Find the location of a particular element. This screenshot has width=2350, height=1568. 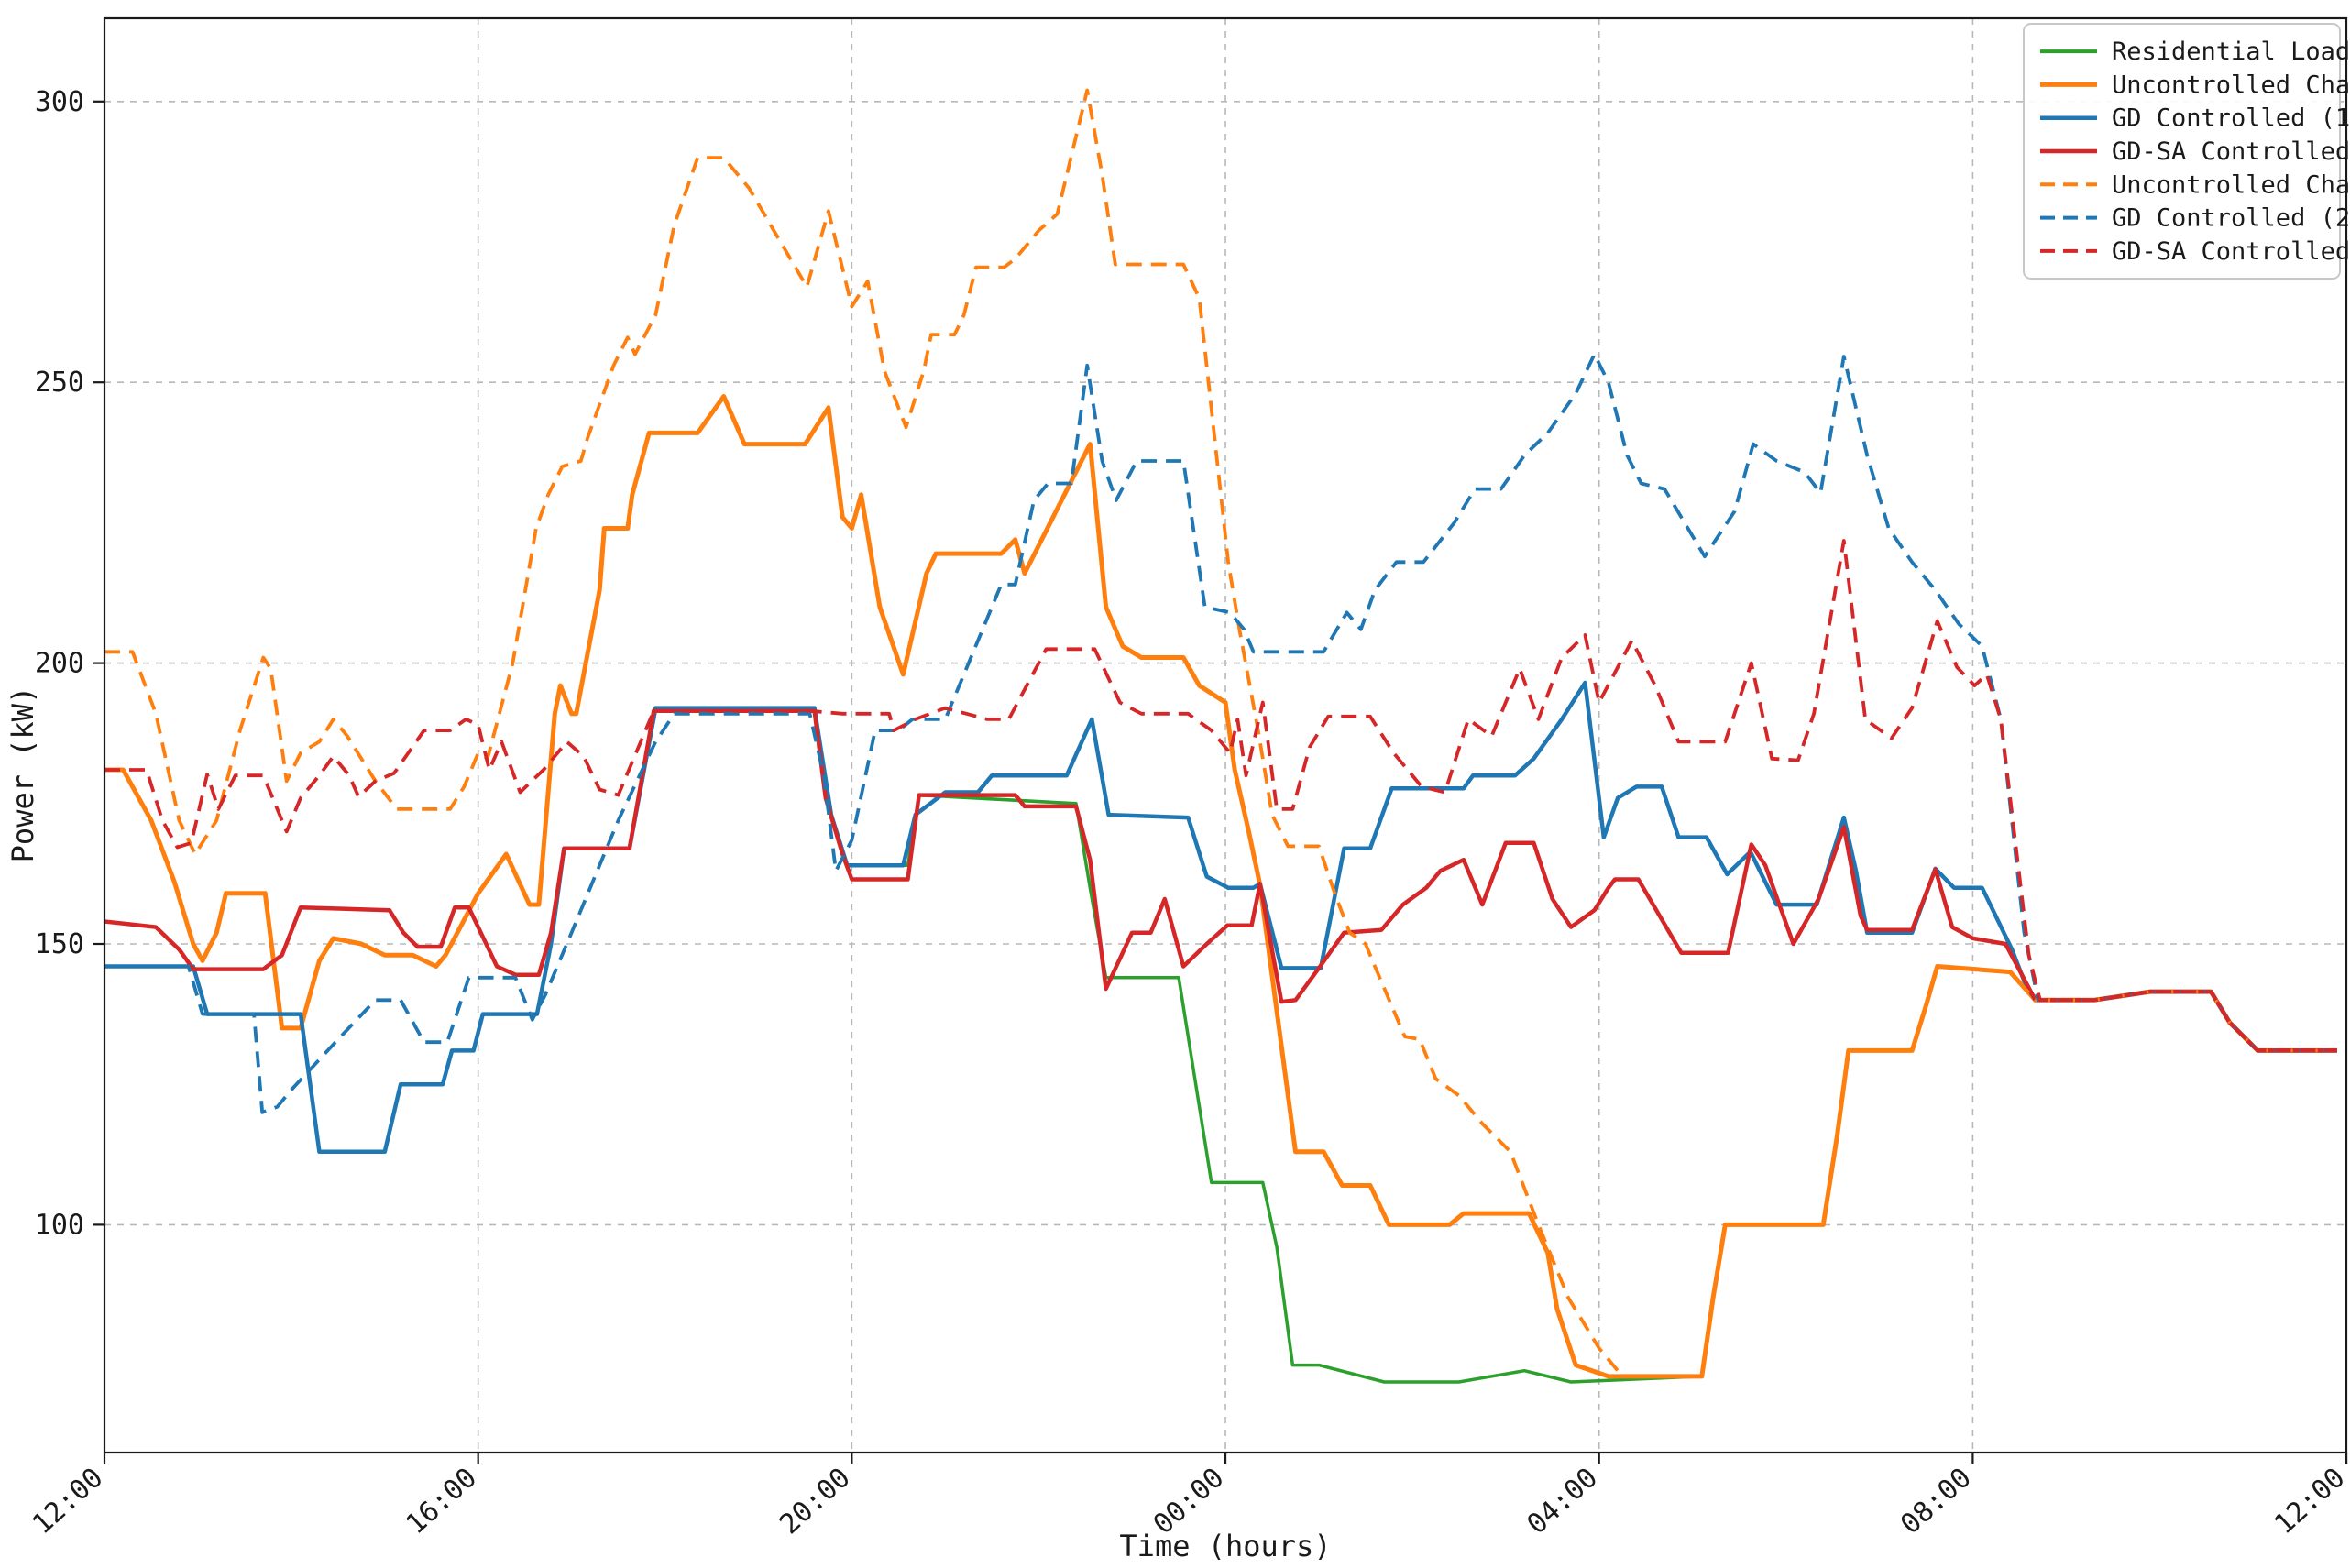

x-tick-label: 20:00 is located at coordinates (816, 1501).